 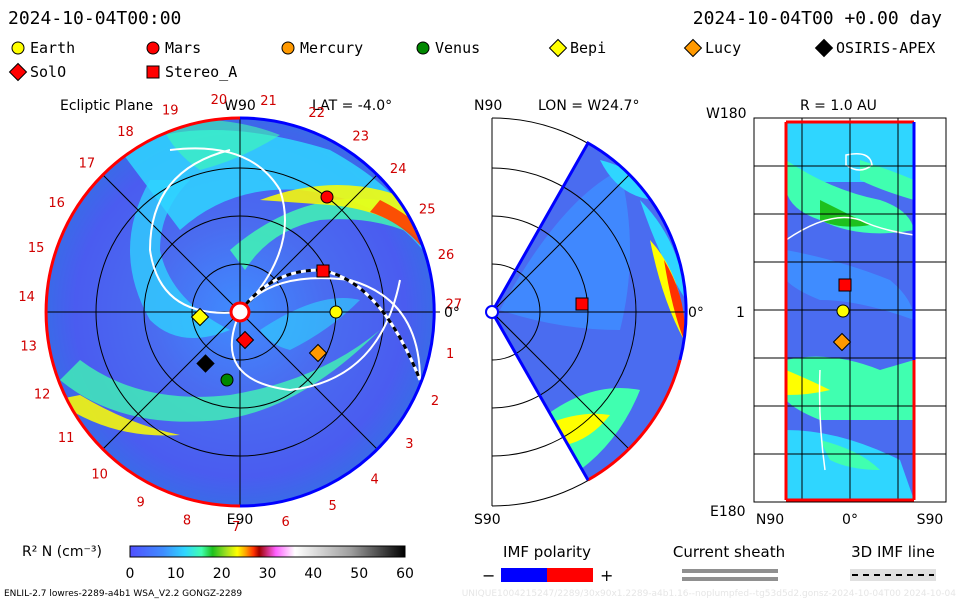 I want to click on carrington-label-20: 20, so click(x=219, y=100).